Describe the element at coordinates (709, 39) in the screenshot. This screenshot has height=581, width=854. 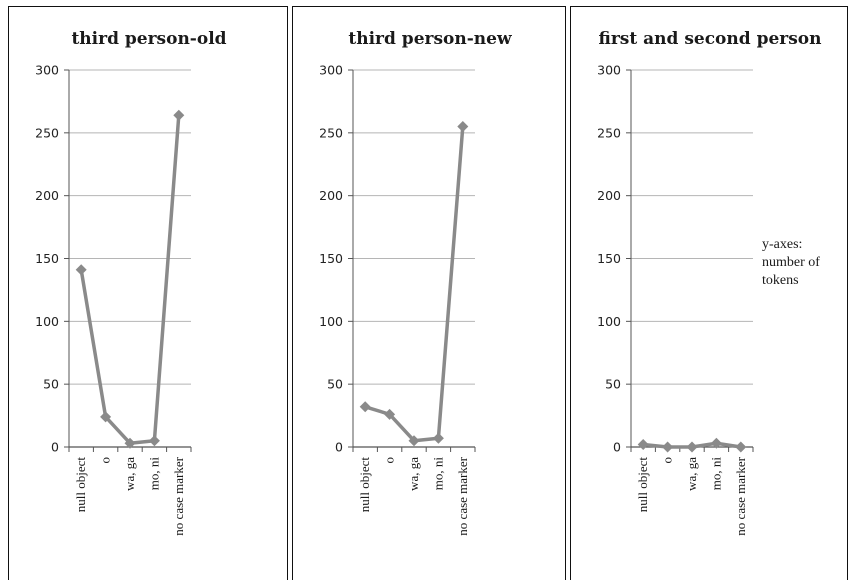
I see `chart-title: first and second person` at that location.